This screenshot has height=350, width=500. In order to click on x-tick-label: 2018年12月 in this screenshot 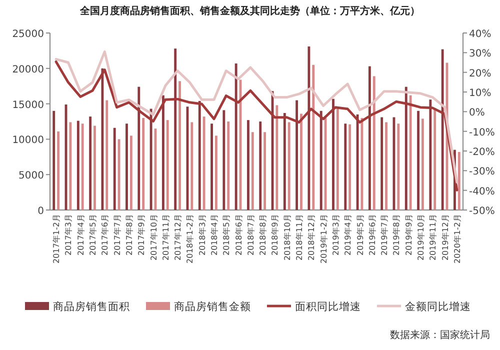, I will do `click(311, 237)`.